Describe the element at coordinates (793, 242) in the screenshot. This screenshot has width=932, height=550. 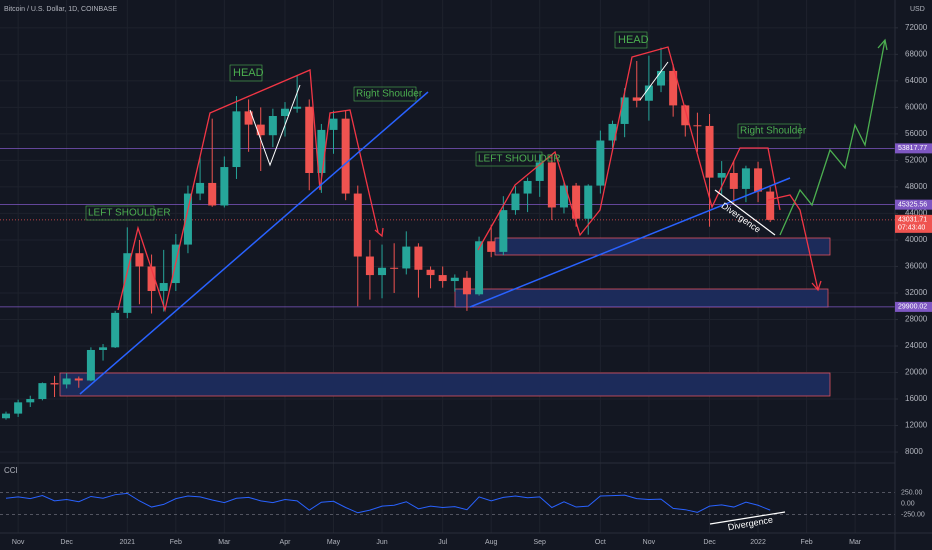
I see `projection` at that location.